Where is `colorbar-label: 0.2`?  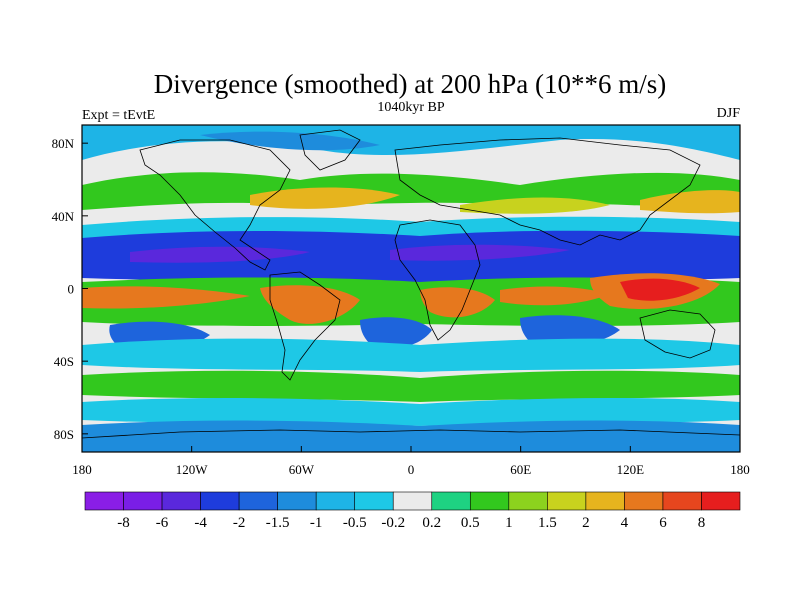
colorbar-label: 0.2 is located at coordinates (431, 523).